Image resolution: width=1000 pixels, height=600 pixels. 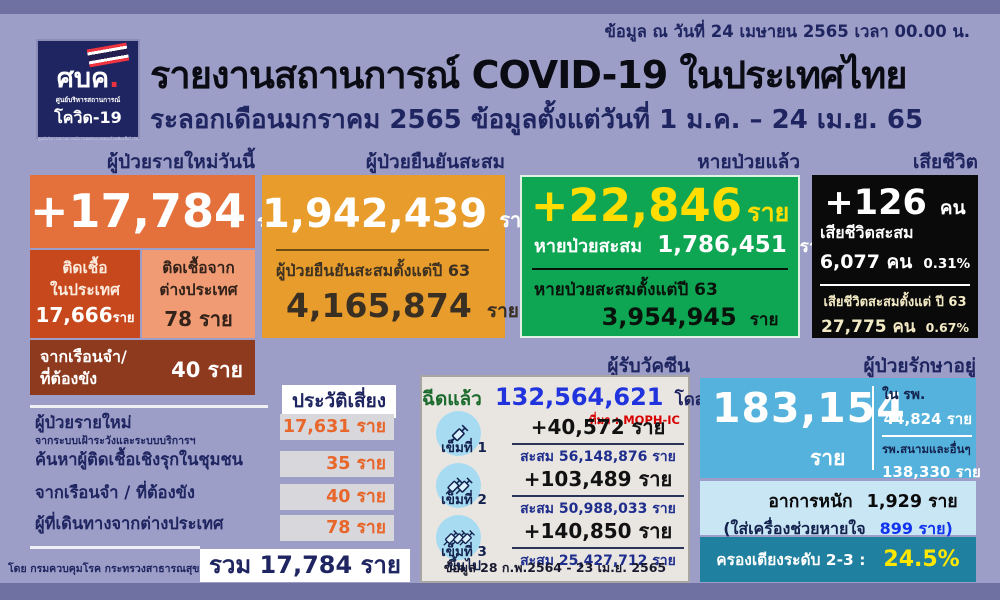 What do you see at coordinates (83, 78) in the screenshot?
I see `logo-abbr-text: ศบค` at bounding box center [83, 78].